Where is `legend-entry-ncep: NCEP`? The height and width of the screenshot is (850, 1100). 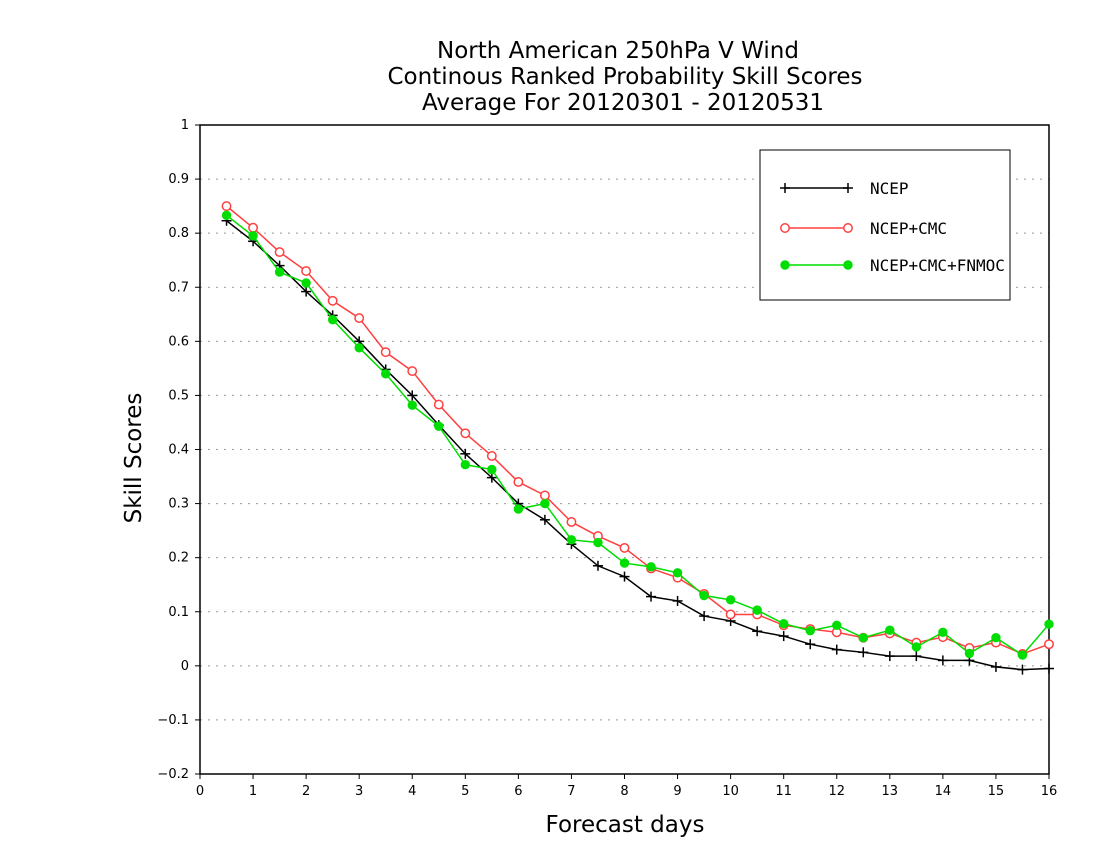
legend-entry-ncep: NCEP is located at coordinates (844, 188).